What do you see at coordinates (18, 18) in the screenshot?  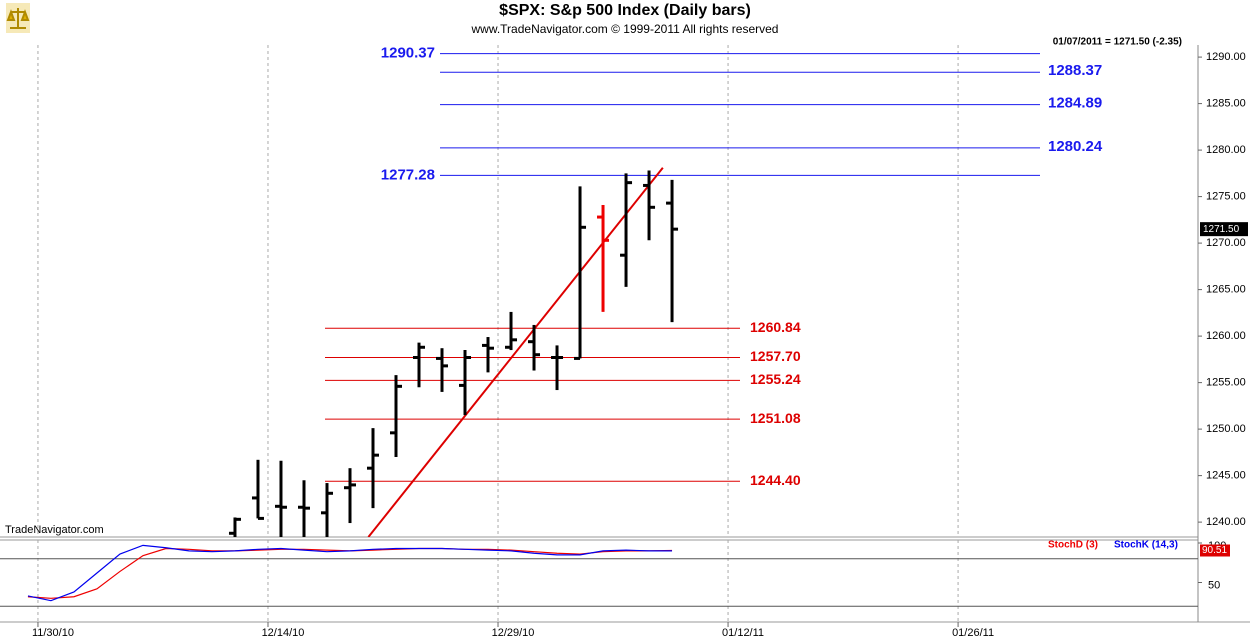 I see `logo` at bounding box center [18, 18].